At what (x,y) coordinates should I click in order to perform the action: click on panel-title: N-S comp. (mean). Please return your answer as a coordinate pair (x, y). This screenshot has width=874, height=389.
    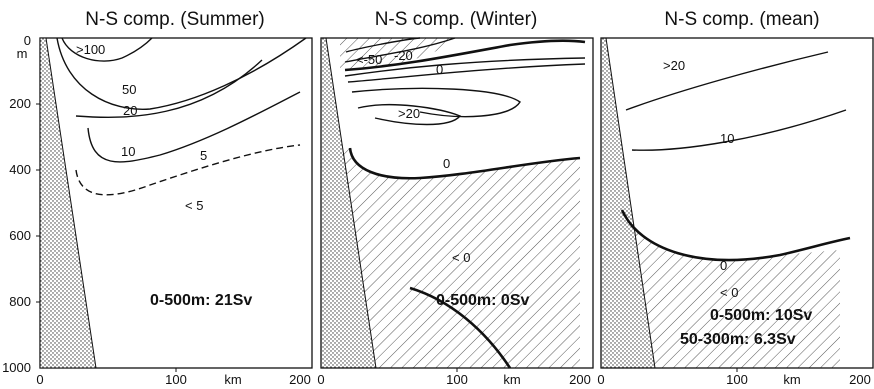
    Looking at the image, I should click on (741, 19).